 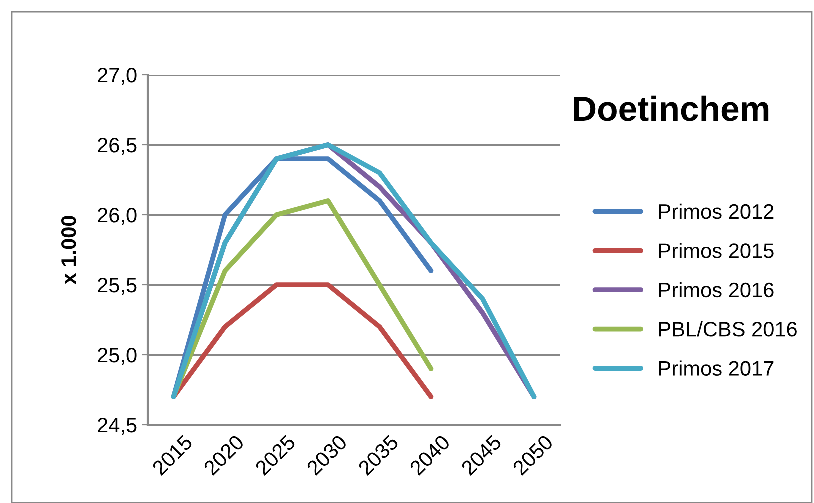 What do you see at coordinates (117, 77) in the screenshot?
I see `y-tick-label: 27,0` at bounding box center [117, 77].